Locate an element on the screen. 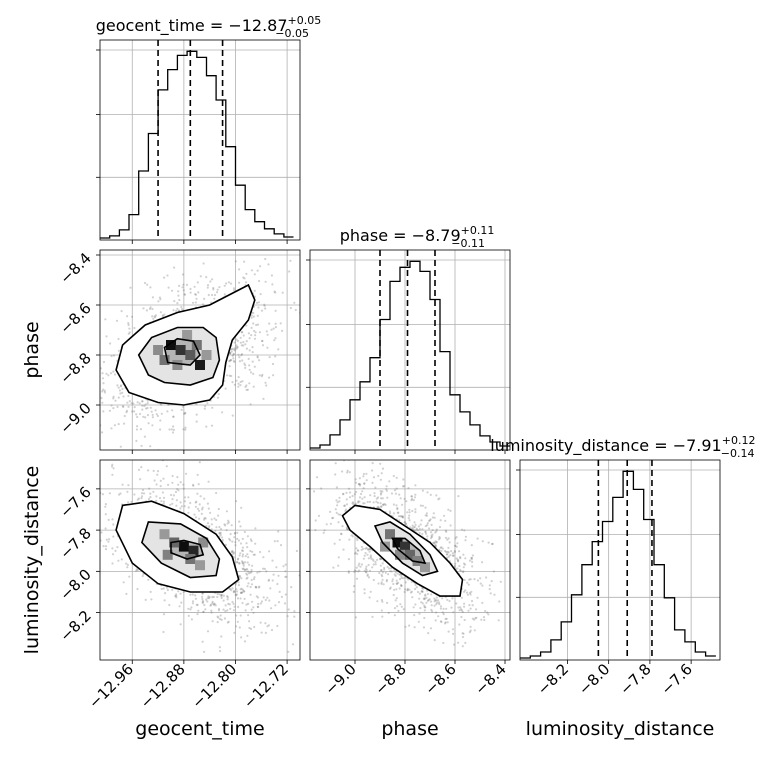 Image resolution: width=760 pixels, height=760 pixels. x-tick-label: −12.88 is located at coordinates (163, 686).